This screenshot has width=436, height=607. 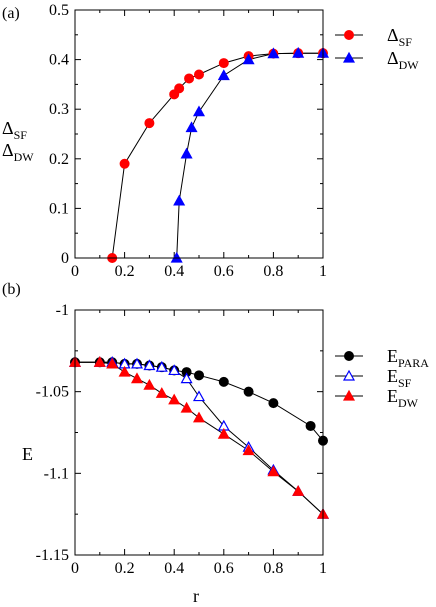 What do you see at coordinates (403, 398) in the screenshot?
I see `legend-label: EDW` at bounding box center [403, 398].